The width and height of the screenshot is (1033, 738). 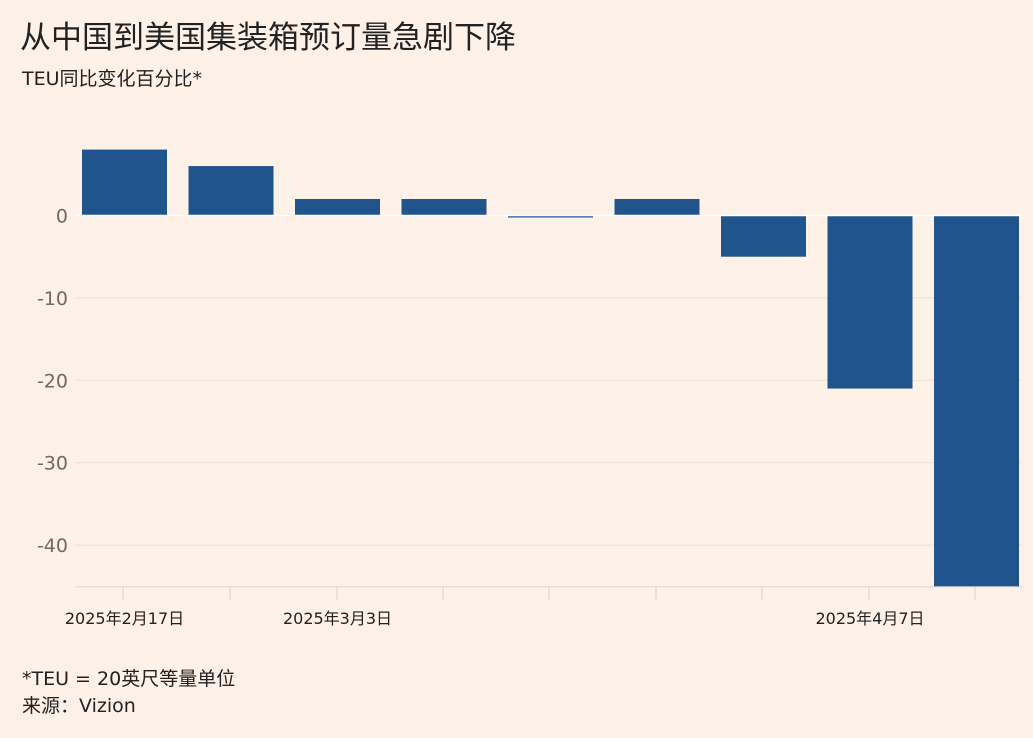 What do you see at coordinates (124, 618) in the screenshot?
I see `x-tick-label: 2025年2月17日` at bounding box center [124, 618].